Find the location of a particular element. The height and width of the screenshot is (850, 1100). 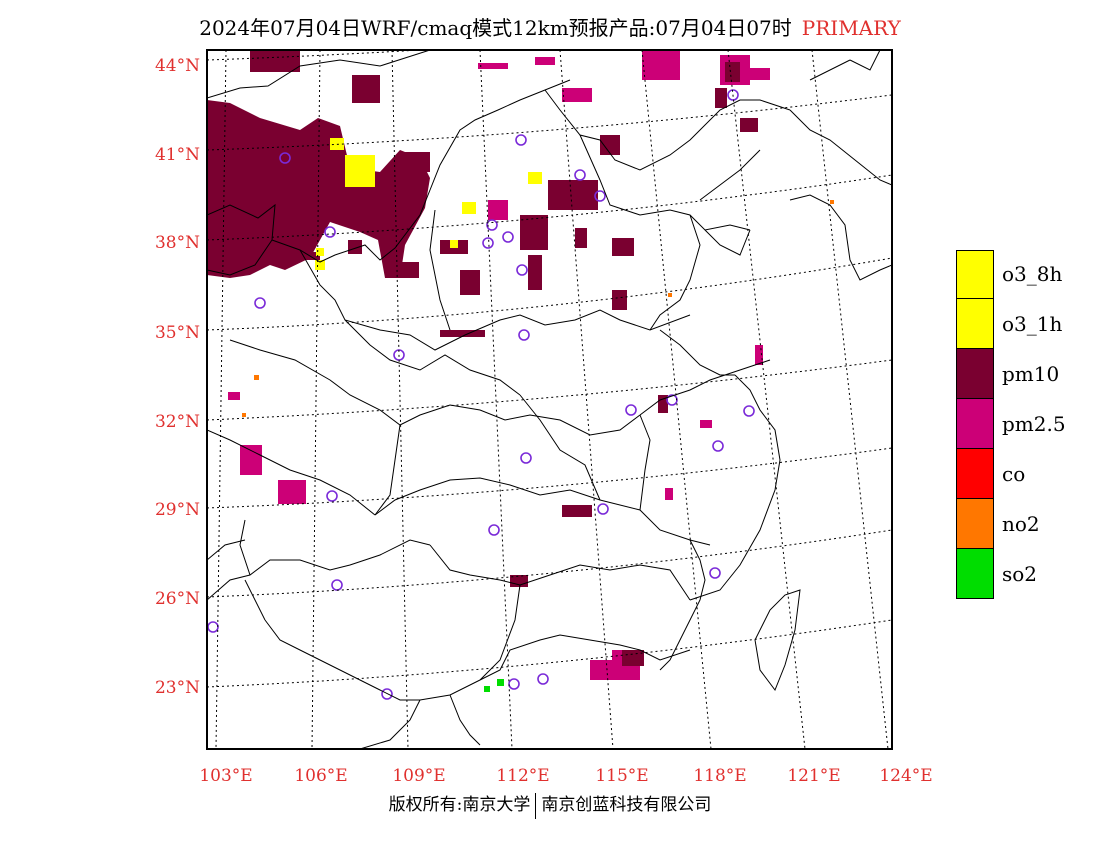

primary-tag: PRIMARY is located at coordinates (851, 28).